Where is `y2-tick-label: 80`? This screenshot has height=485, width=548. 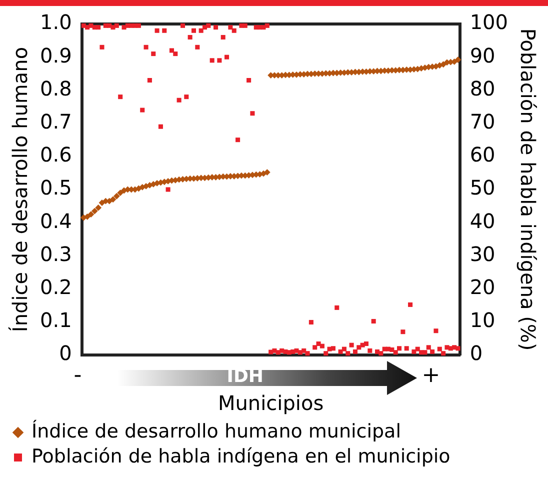 y2-tick-label: 80 is located at coordinates (483, 88).